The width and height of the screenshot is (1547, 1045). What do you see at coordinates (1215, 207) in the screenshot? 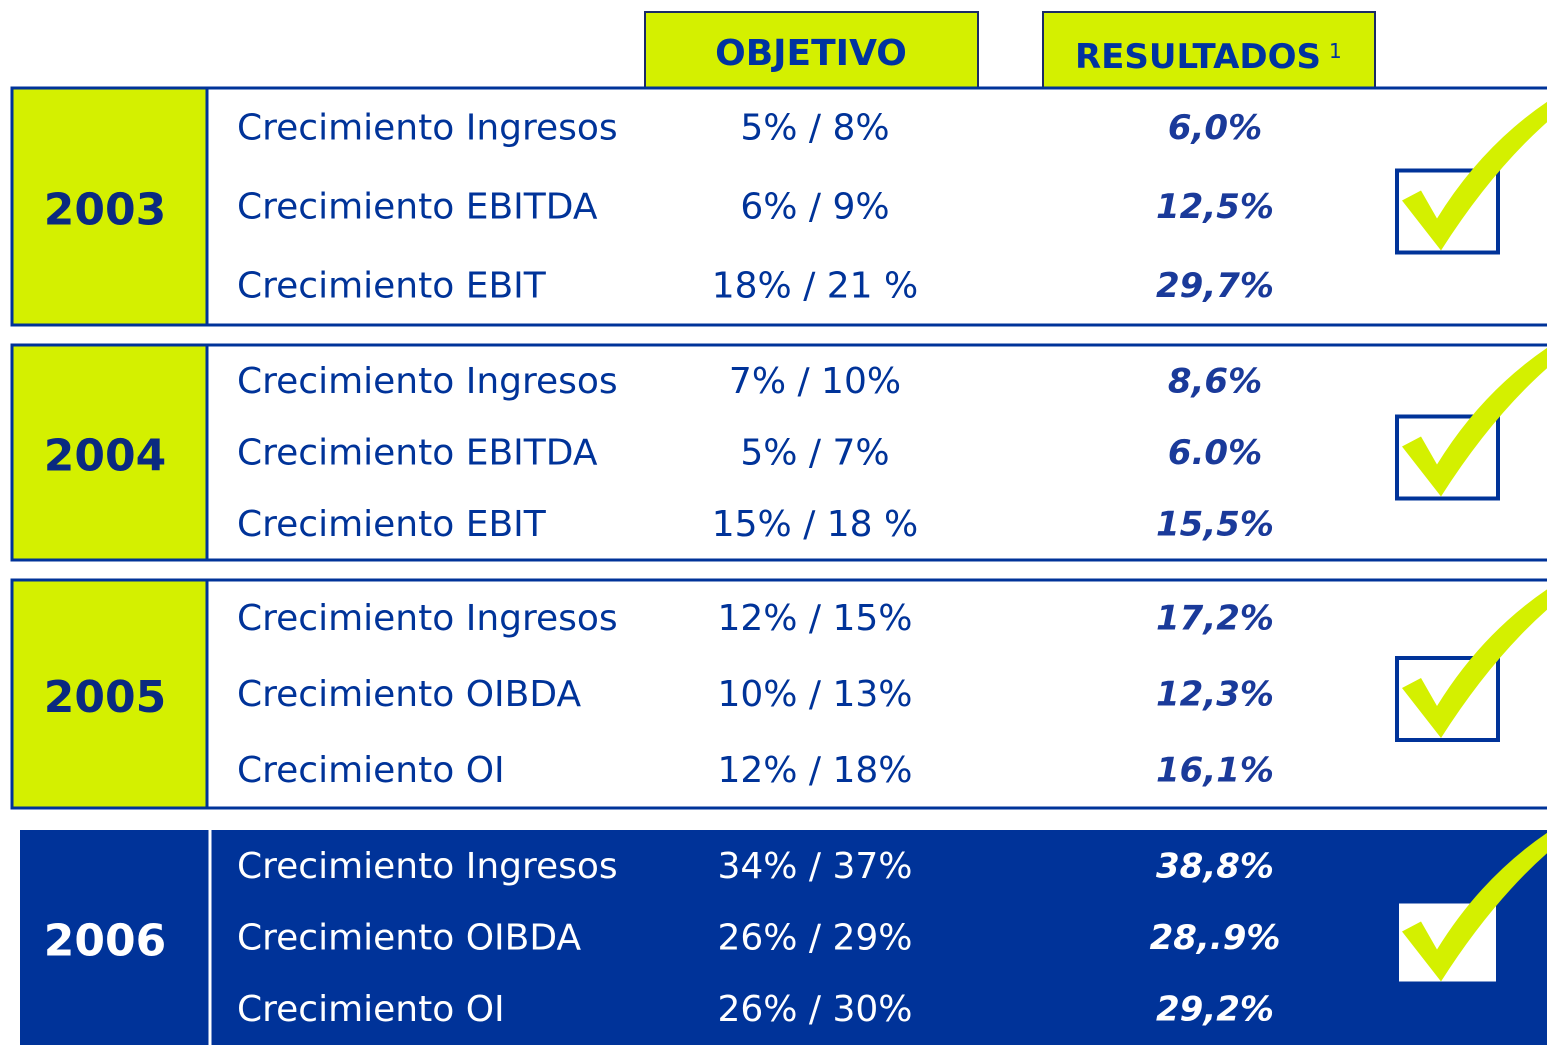
I see `result-value: 12,5%` at bounding box center [1215, 207].